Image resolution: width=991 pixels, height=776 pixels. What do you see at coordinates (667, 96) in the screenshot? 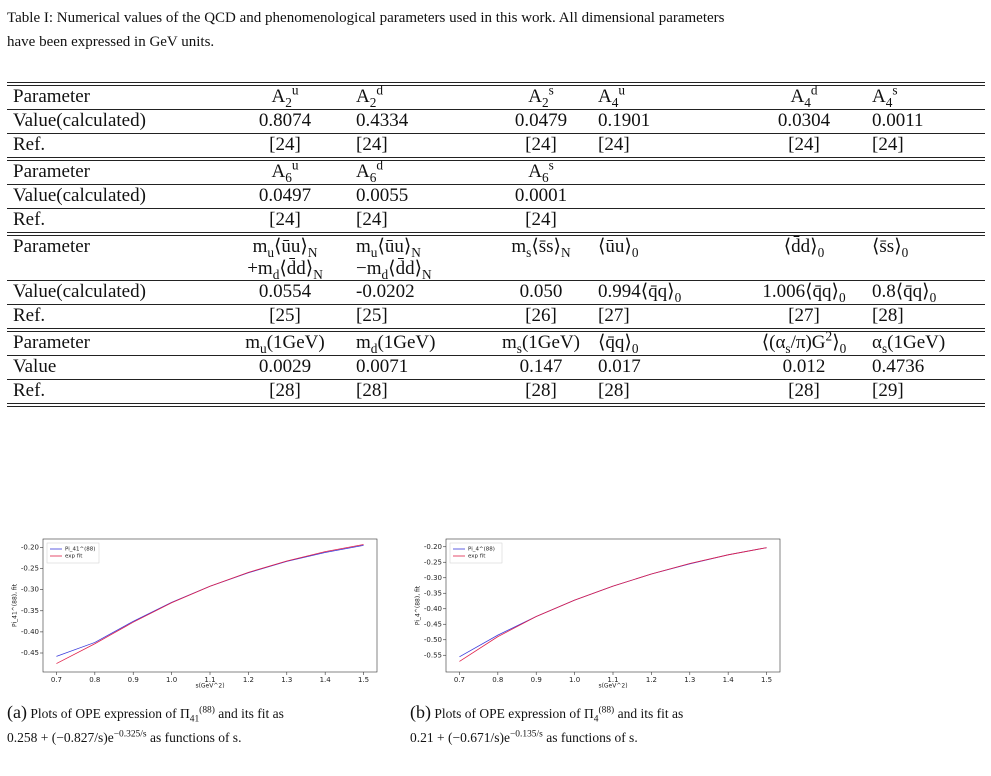
I see `table-cell: A4u` at bounding box center [667, 96].